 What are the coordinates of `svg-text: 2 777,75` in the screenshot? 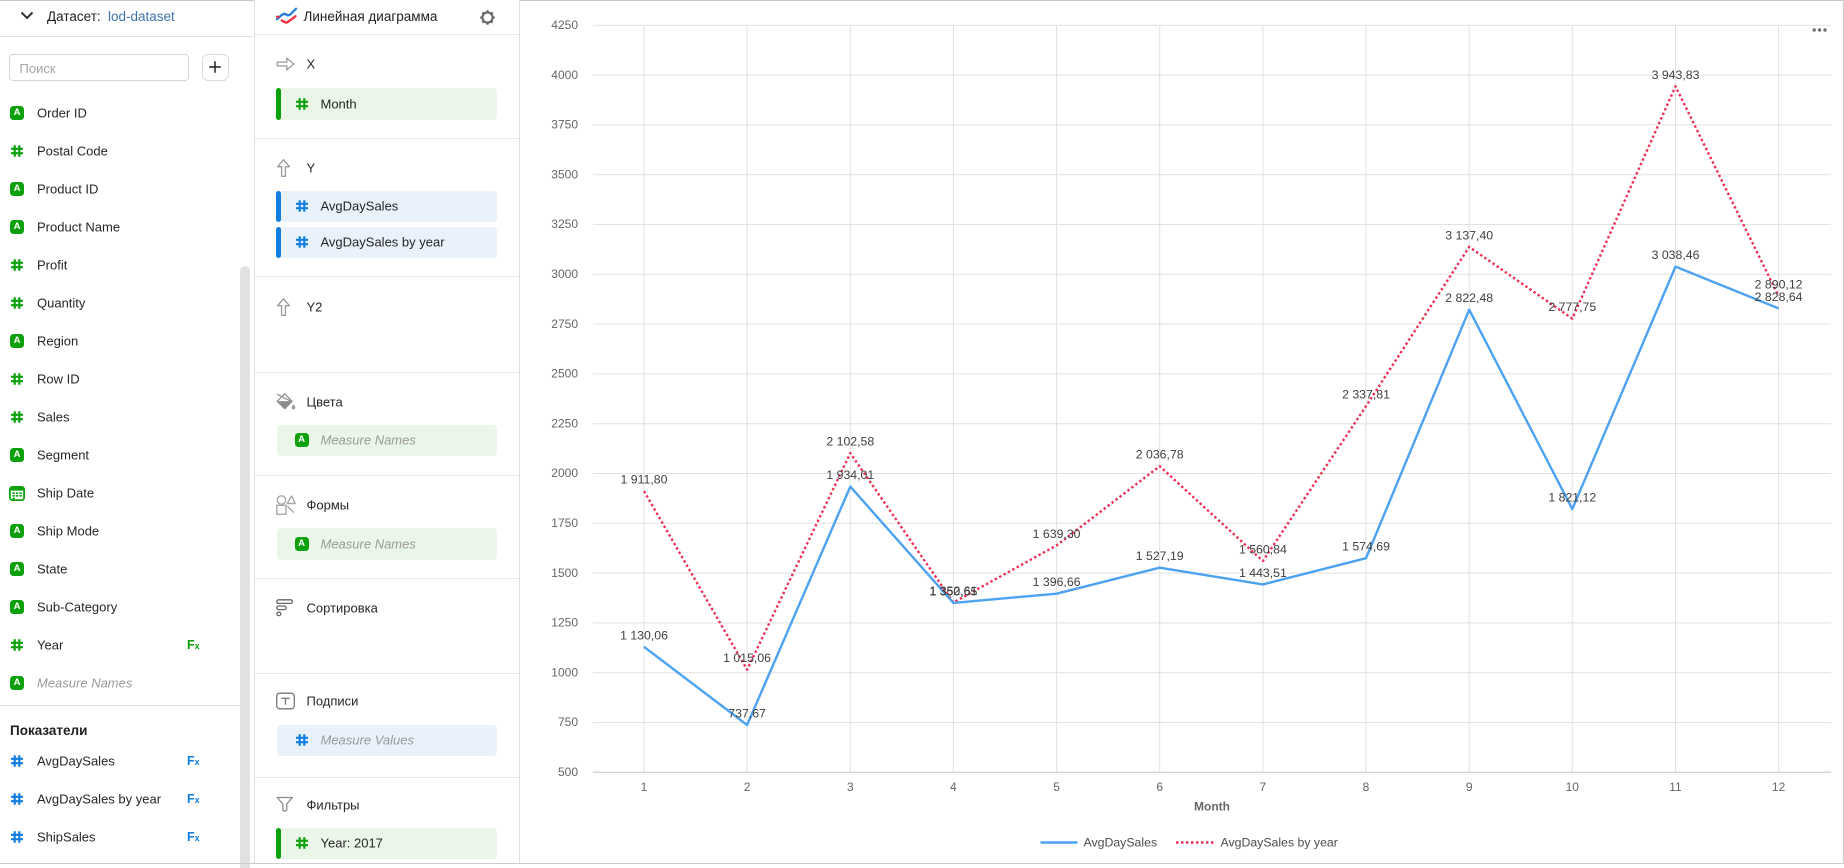 It's located at (1572, 307).